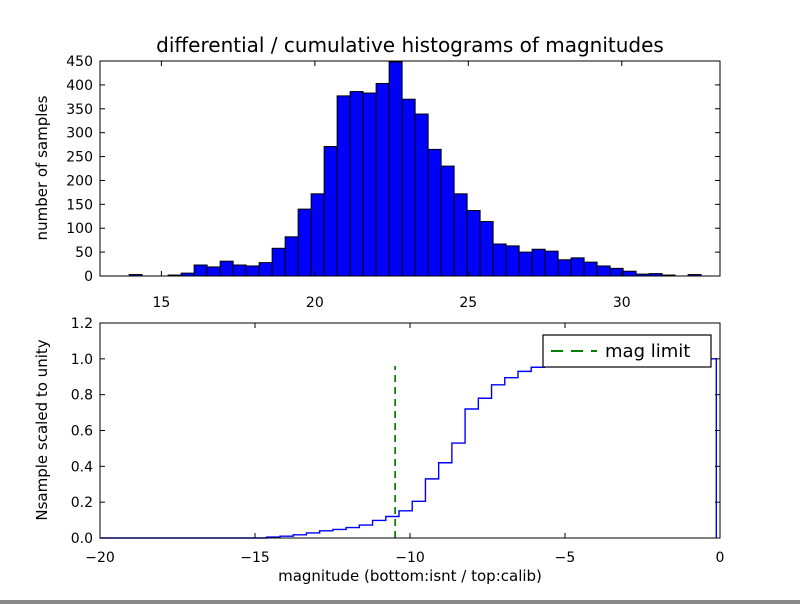 The height and width of the screenshot is (604, 800). What do you see at coordinates (79, 134) in the screenshot?
I see `y-tick-label: 300` at bounding box center [79, 134].